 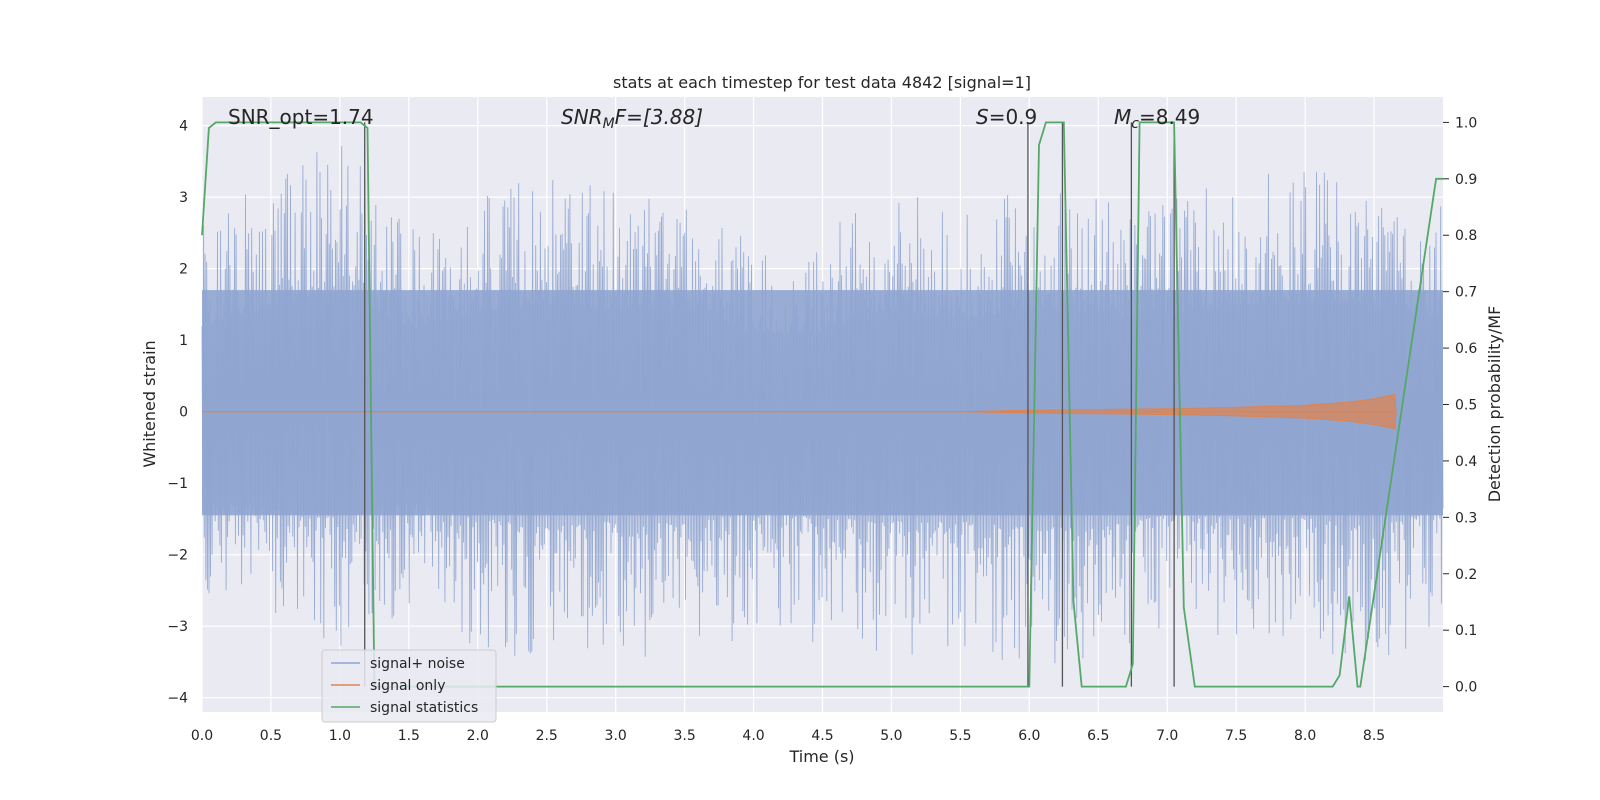 What do you see at coordinates (1466, 688) in the screenshot?
I see `y-right-tick-label: 0.0` at bounding box center [1466, 688].